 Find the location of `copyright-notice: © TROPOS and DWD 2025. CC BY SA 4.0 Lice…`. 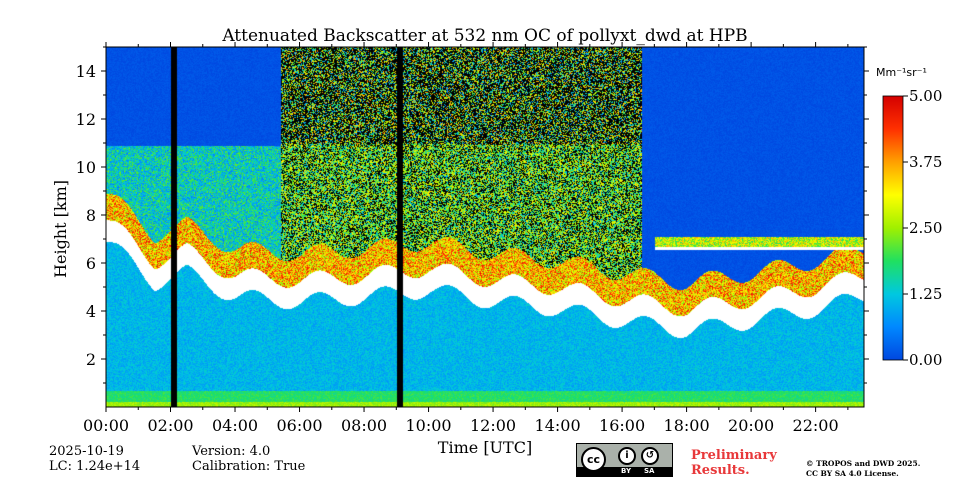

copyright-notice: © TROPOS and DWD 2025. CC BY SA 4.0 Lice… is located at coordinates (863, 469).